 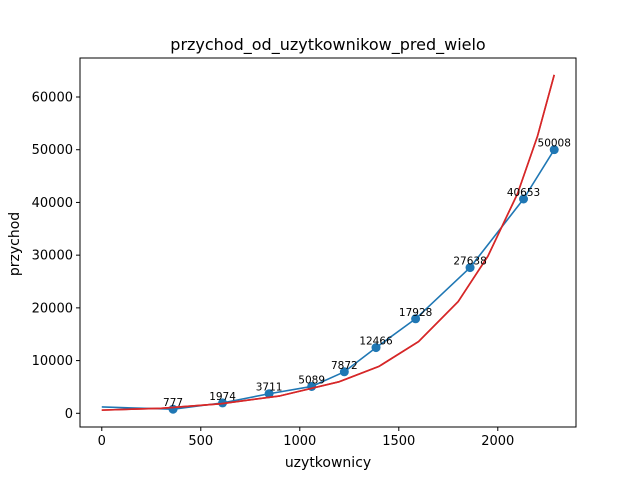 What do you see at coordinates (497, 441) in the screenshot?
I see `x-tick-label: 2000` at bounding box center [497, 441].